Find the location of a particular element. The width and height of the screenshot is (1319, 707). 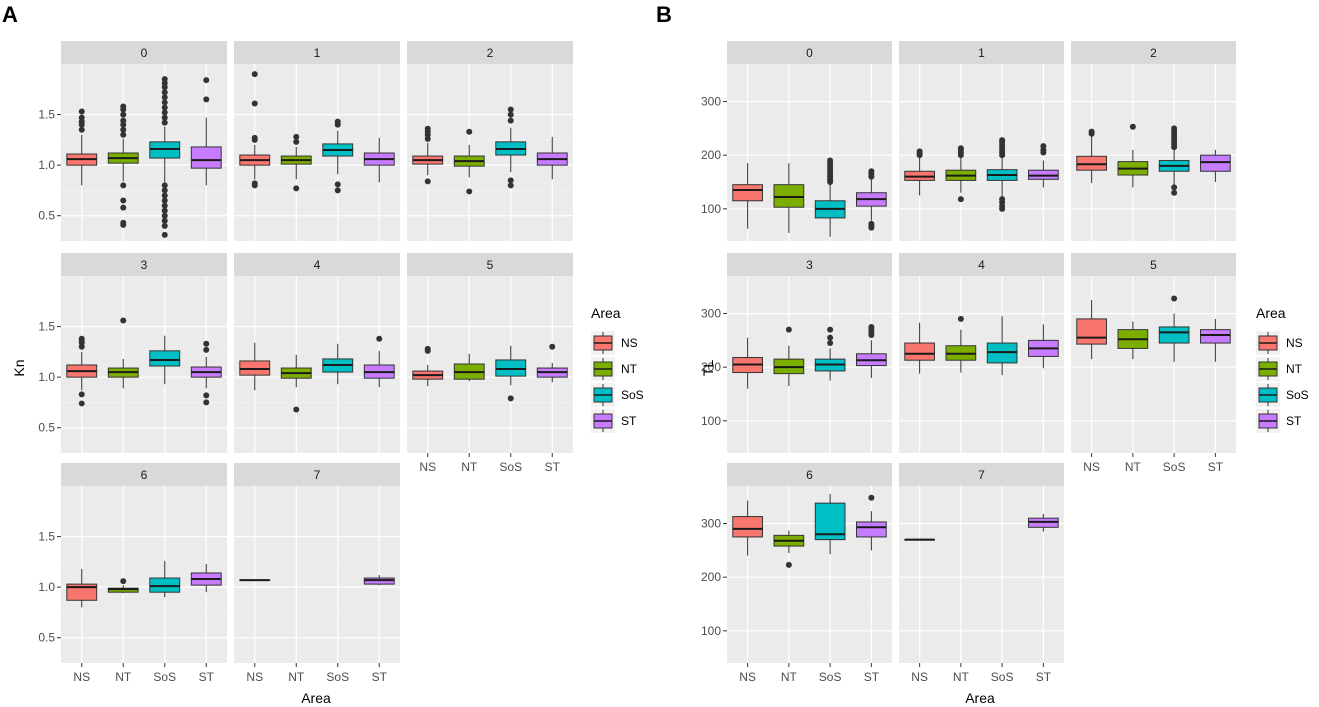

legend-key-nt is located at coordinates (1268, 369).